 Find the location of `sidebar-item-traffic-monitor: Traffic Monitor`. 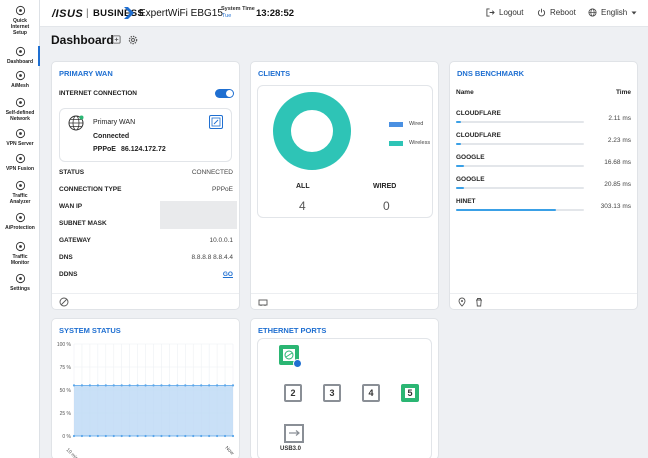

sidebar-item-traffic-monitor: Traffic Monitor is located at coordinates (20, 253).